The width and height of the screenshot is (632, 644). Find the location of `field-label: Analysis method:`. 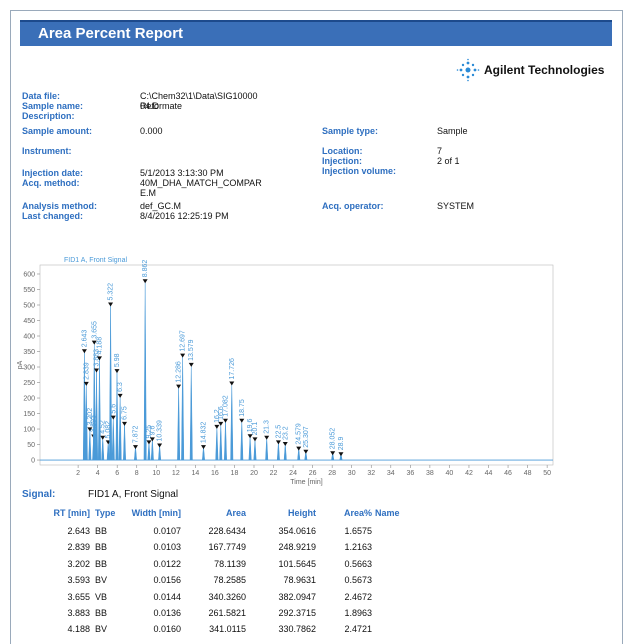

field-label: Analysis method: is located at coordinates (60, 206).